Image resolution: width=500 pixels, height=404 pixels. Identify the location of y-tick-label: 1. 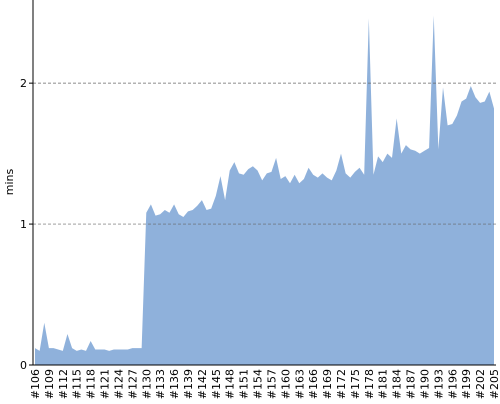
(23, 224).